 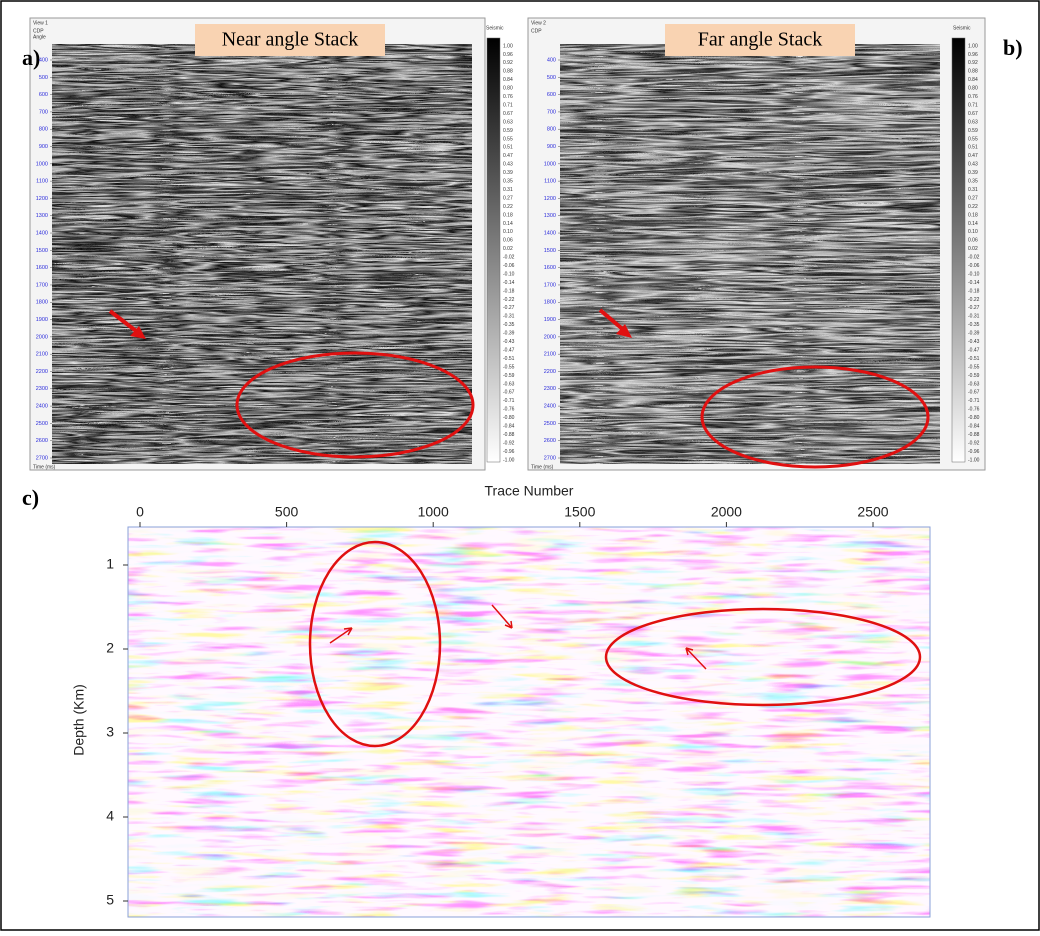 What do you see at coordinates (508, 80) in the screenshot?
I see `colorbar-tick-label: 0.84` at bounding box center [508, 80].